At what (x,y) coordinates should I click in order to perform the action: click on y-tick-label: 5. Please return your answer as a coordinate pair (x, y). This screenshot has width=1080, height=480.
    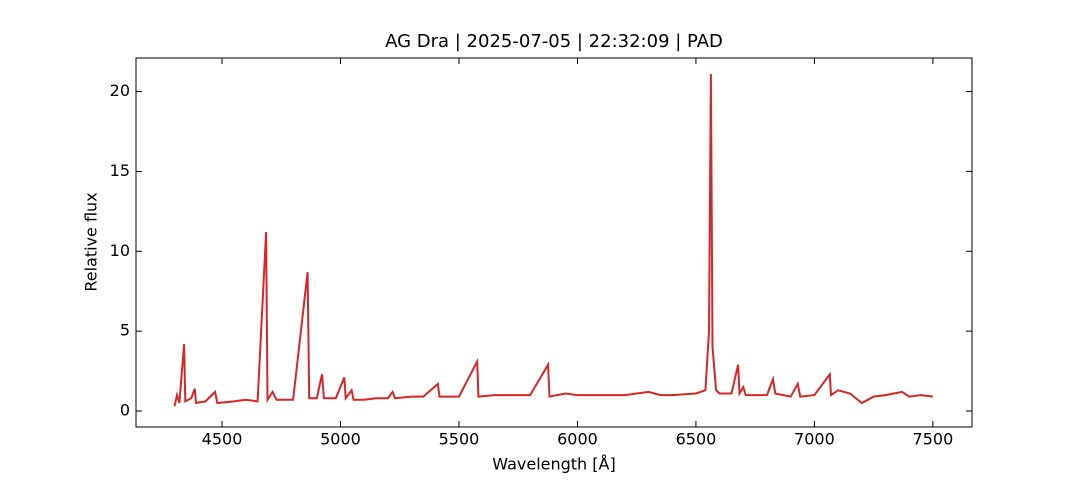
    Looking at the image, I should click on (125, 330).